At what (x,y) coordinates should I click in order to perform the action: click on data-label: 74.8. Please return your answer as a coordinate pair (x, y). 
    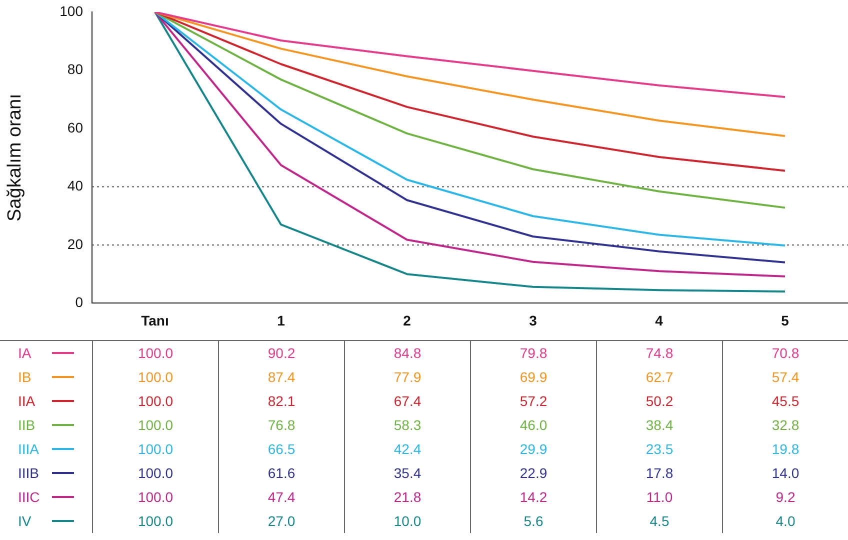
    Looking at the image, I should click on (659, 352).